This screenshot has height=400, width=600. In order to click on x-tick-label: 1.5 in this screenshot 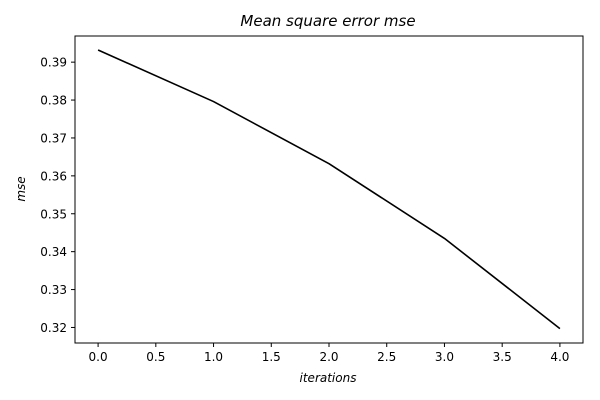, I will do `click(271, 357)`.